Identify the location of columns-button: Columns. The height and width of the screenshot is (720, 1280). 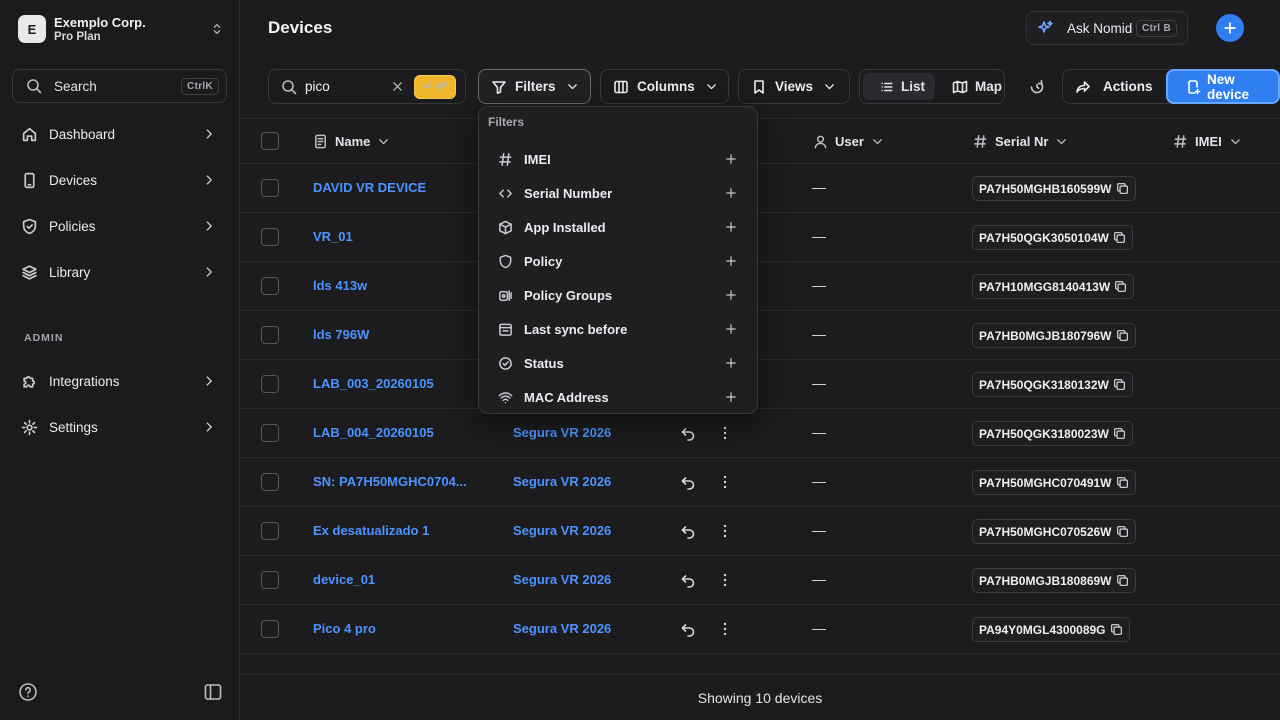
(664, 86).